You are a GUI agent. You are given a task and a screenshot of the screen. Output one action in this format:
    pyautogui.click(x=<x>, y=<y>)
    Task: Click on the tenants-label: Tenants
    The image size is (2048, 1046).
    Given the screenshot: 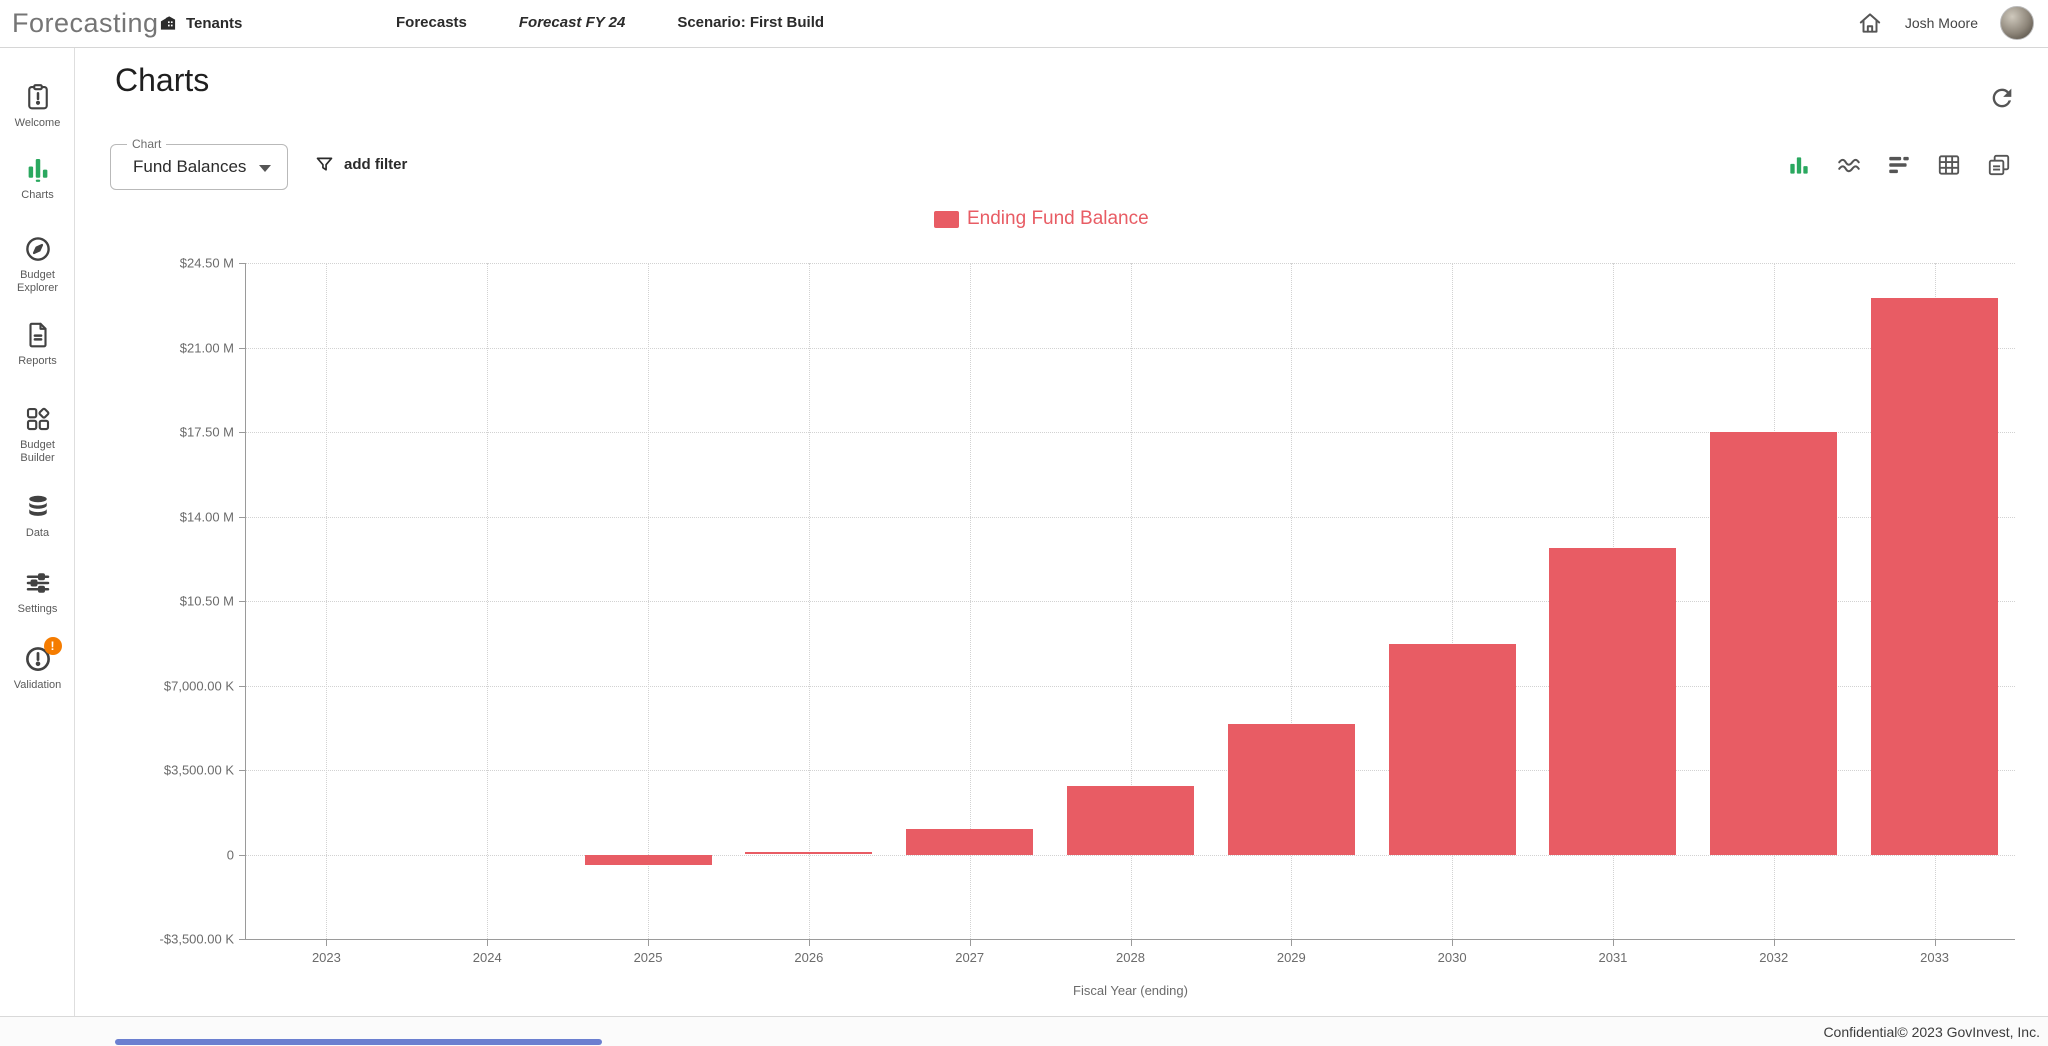 What is the action you would take?
    pyautogui.click(x=214, y=23)
    